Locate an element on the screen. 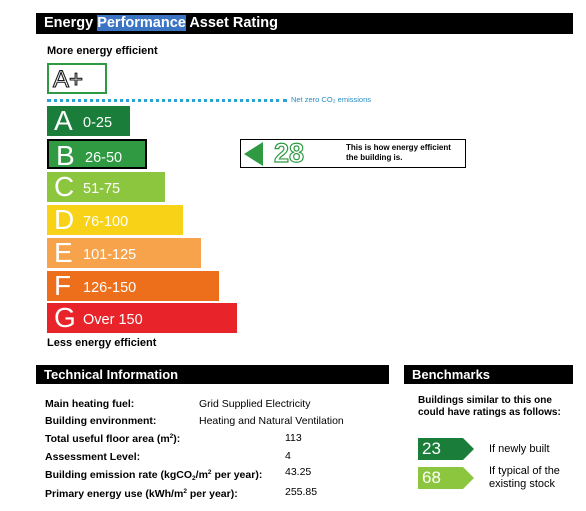  band-letter: B is located at coordinates (65, 155).